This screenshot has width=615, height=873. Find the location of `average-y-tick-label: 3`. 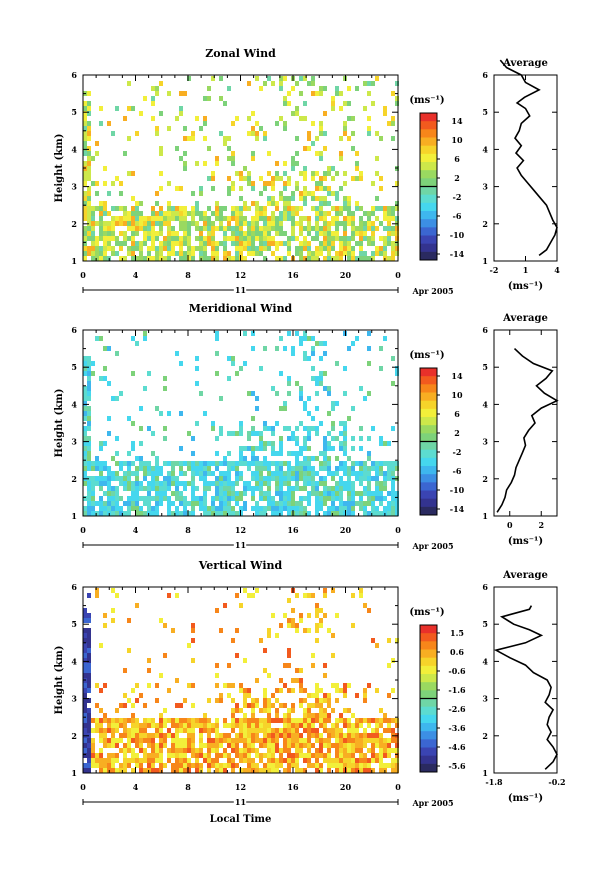

average-y-tick-label: 3 is located at coordinates (485, 699).